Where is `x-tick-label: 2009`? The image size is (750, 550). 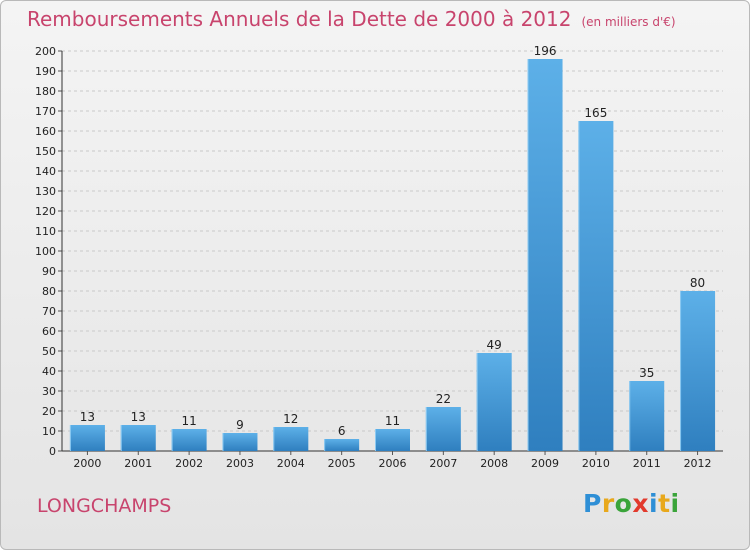 x-tick-label: 2009 is located at coordinates (545, 463).